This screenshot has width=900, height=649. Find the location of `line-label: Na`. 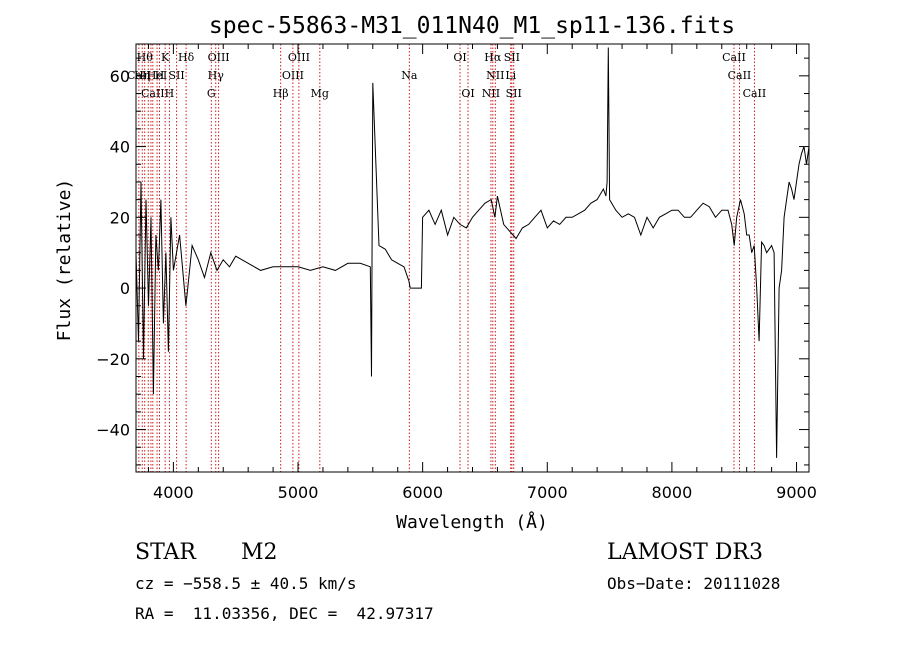

line-label: Na is located at coordinates (409, 75).